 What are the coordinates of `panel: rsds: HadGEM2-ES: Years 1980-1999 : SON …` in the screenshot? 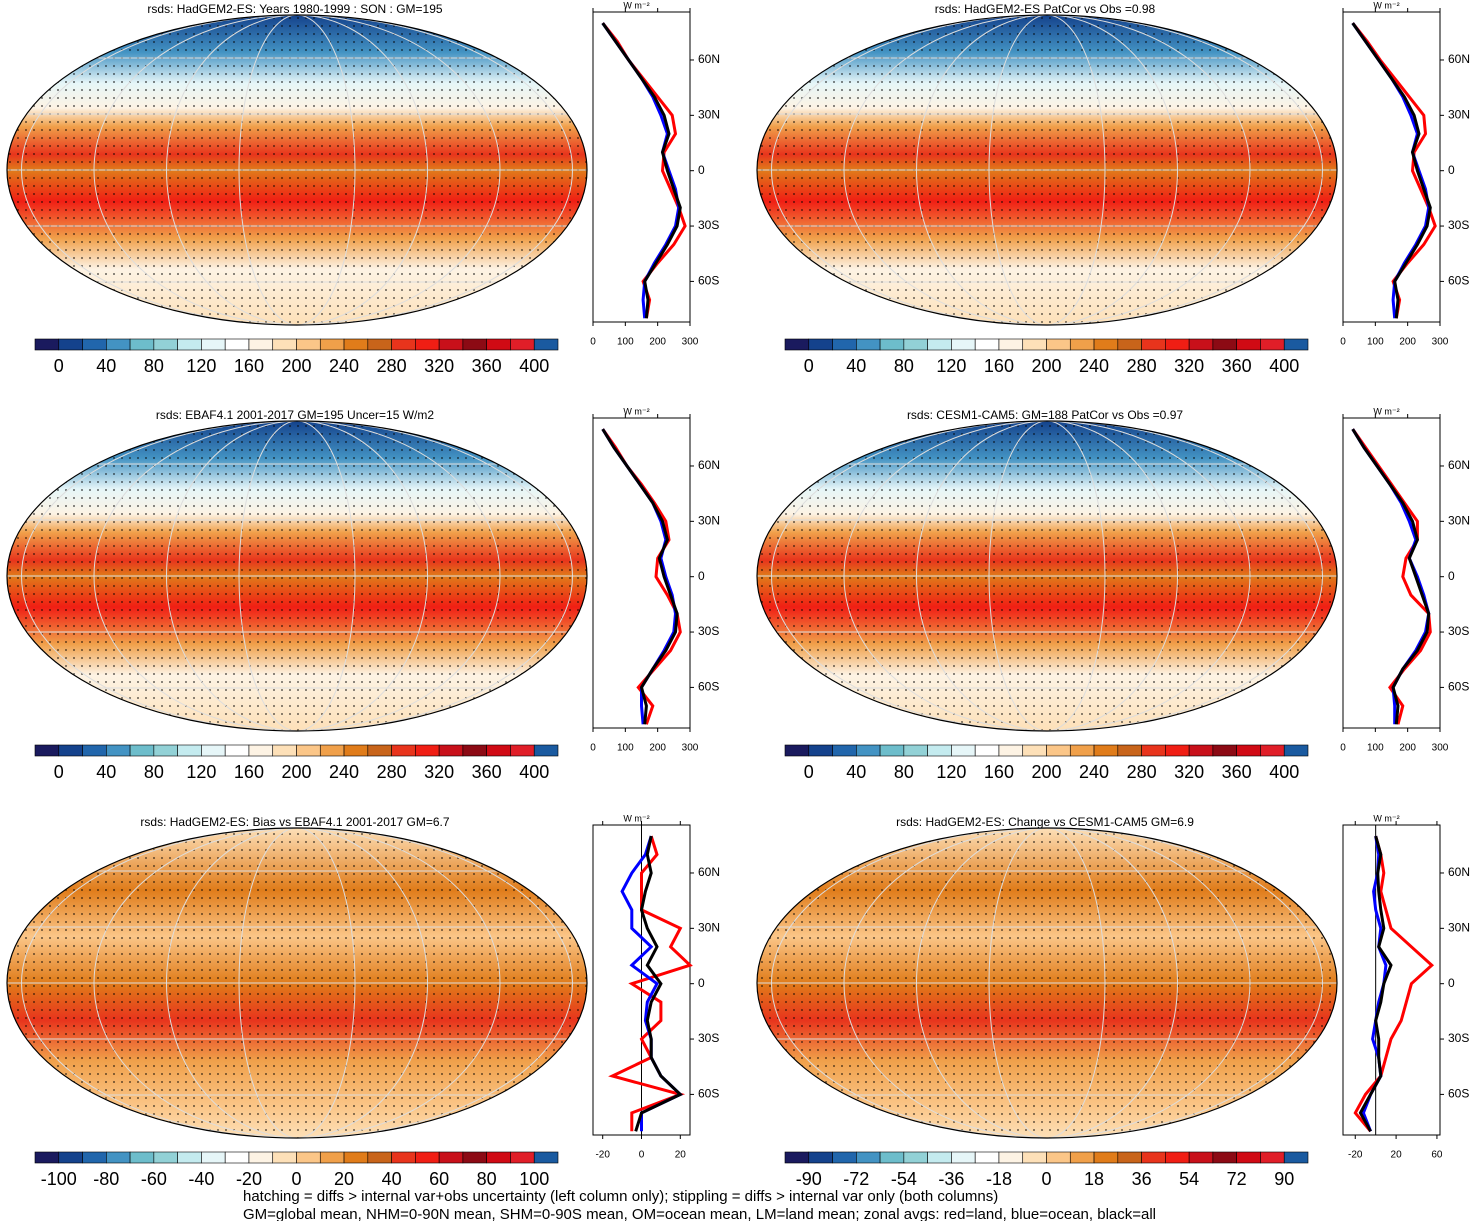 It's located at (363, 188).